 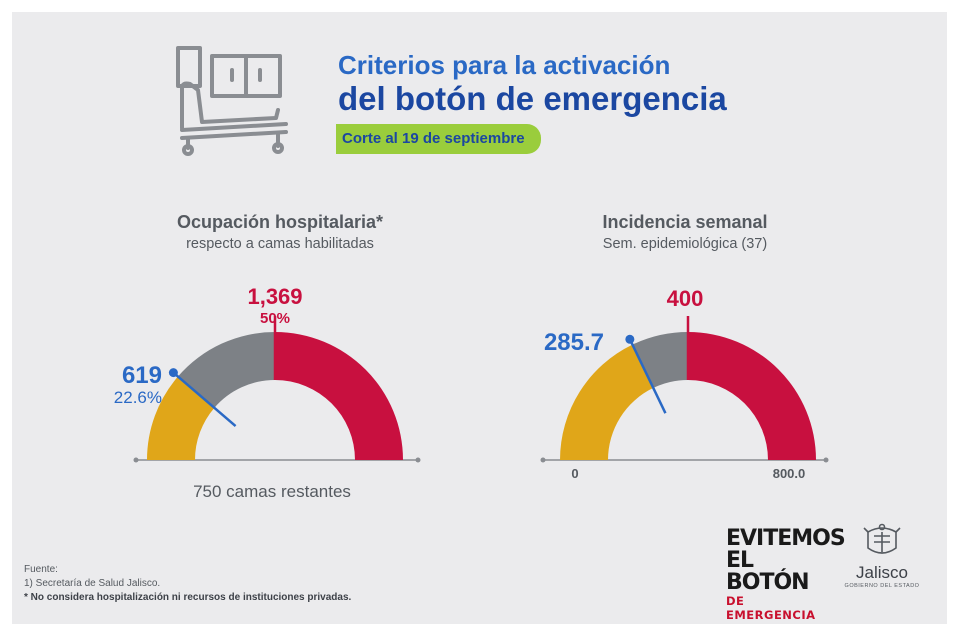 I want to click on evitemos-line-3: DE EMERGENCIA, so click(x=771, y=608).